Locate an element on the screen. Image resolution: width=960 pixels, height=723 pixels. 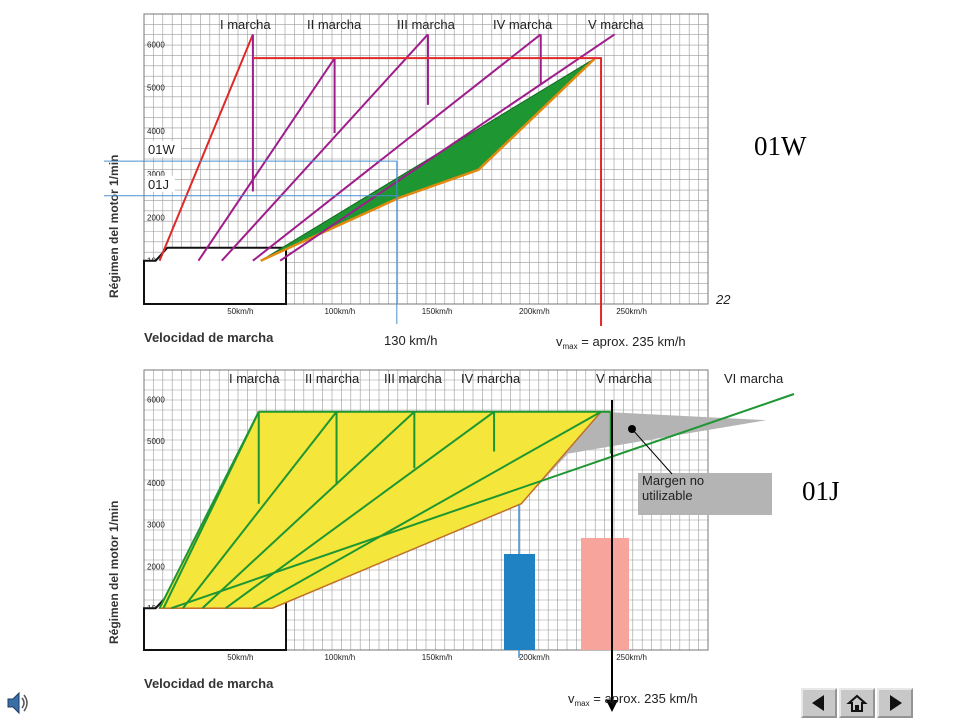
limit-line is located at coordinates (427, 180).